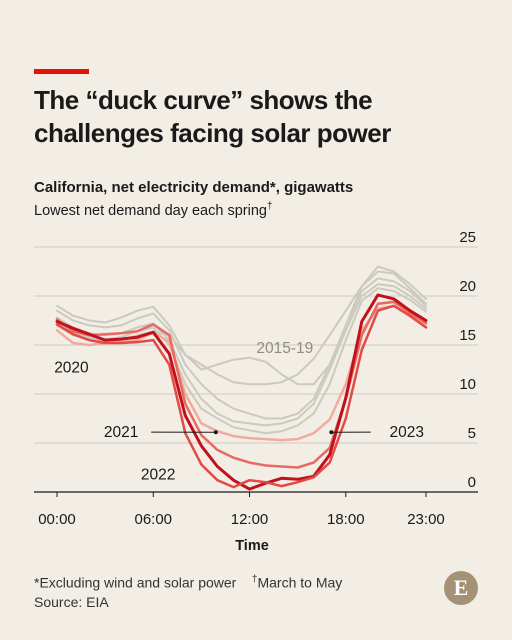 Image resolution: width=512 pixels, height=640 pixels. Describe the element at coordinates (71, 367) in the screenshot. I see `annotation-2020: 2020` at that location.